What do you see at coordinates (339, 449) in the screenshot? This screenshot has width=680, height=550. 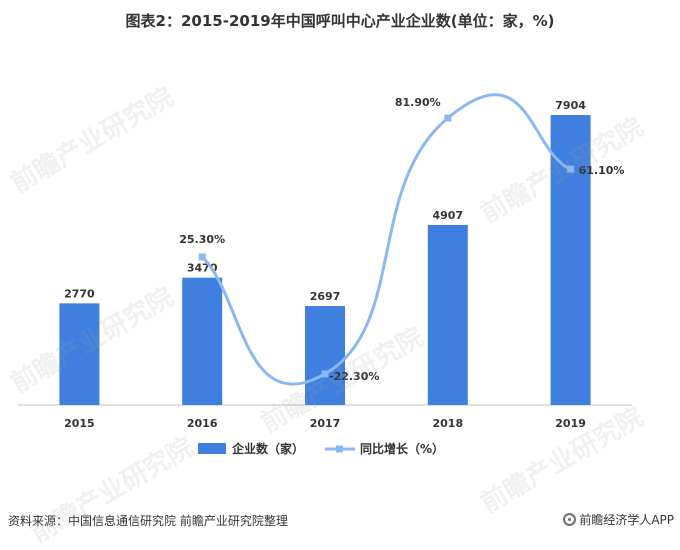 I see `legend-line-marker` at bounding box center [339, 449].